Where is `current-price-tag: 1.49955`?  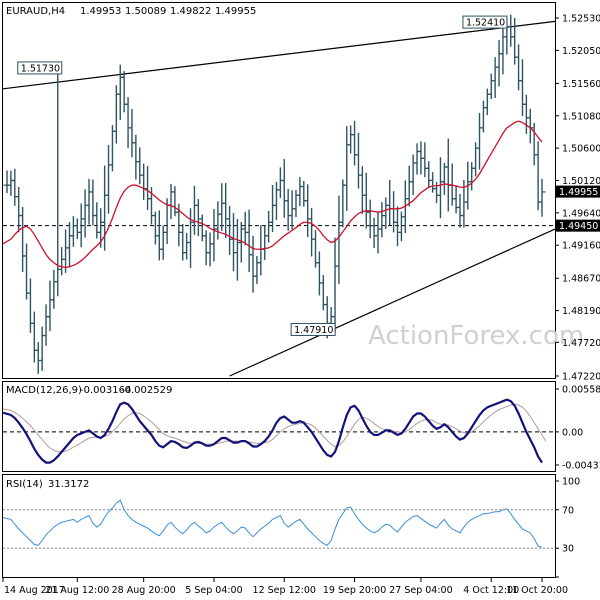
current-price-tag: 1.49955 is located at coordinates (578, 191).